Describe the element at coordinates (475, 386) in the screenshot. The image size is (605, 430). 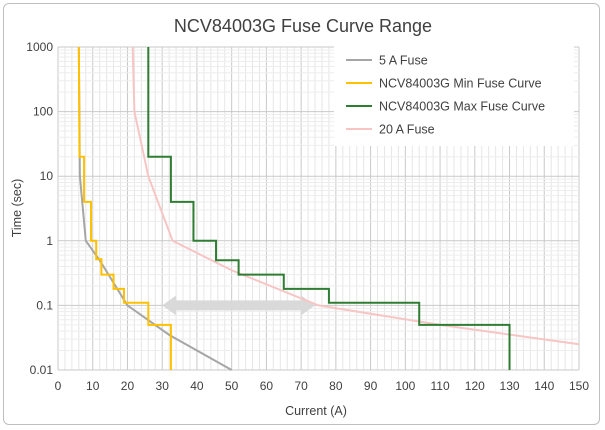
I see `x-tick-label: 120` at that location.